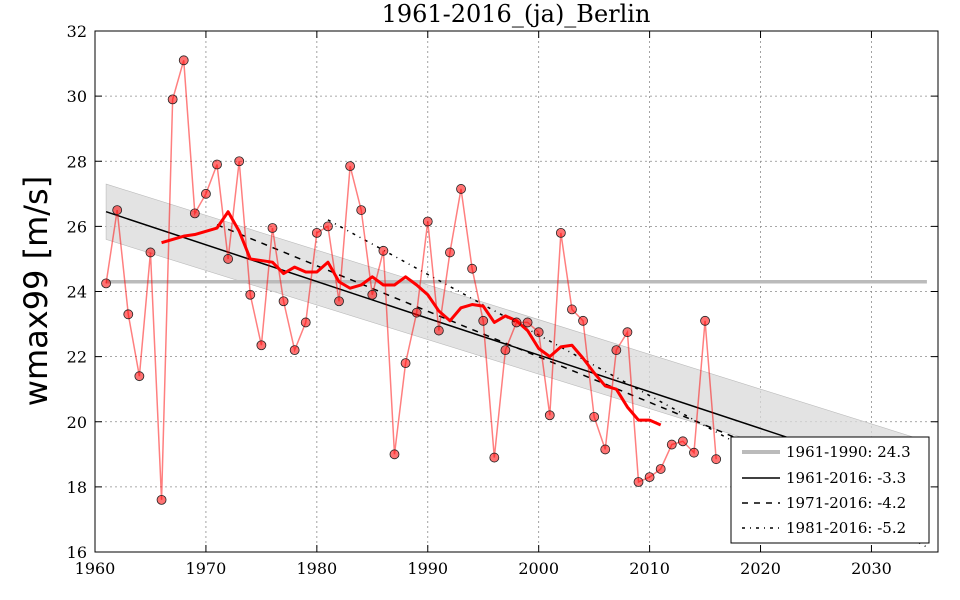 The image size is (960, 600). Describe the element at coordinates (846, 503) in the screenshot. I see `legend-label-trend-1971: 1971-2016: -4.2` at that location.